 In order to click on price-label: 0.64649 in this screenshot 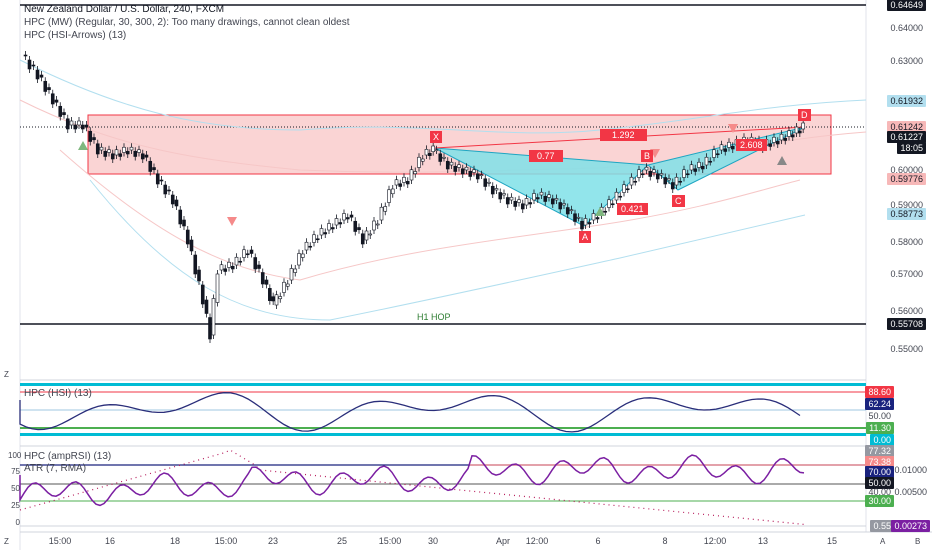, I will do `click(906, 5)`.